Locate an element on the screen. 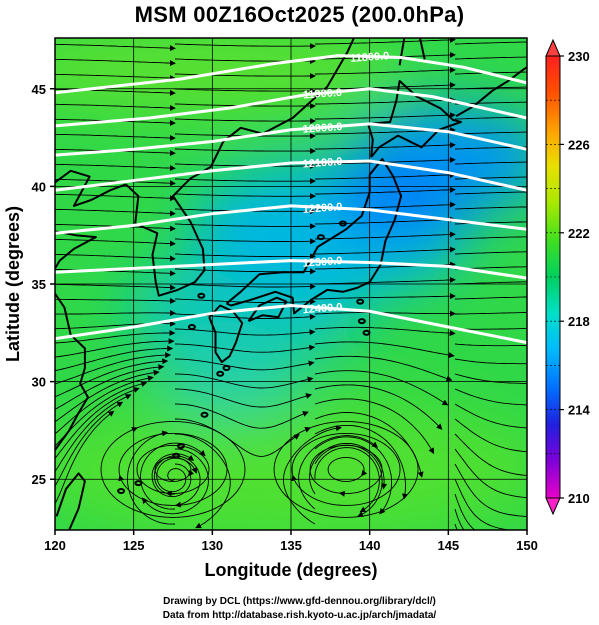 This screenshot has height=625, width=599. contour-label: 12100.0 is located at coordinates (322, 163).